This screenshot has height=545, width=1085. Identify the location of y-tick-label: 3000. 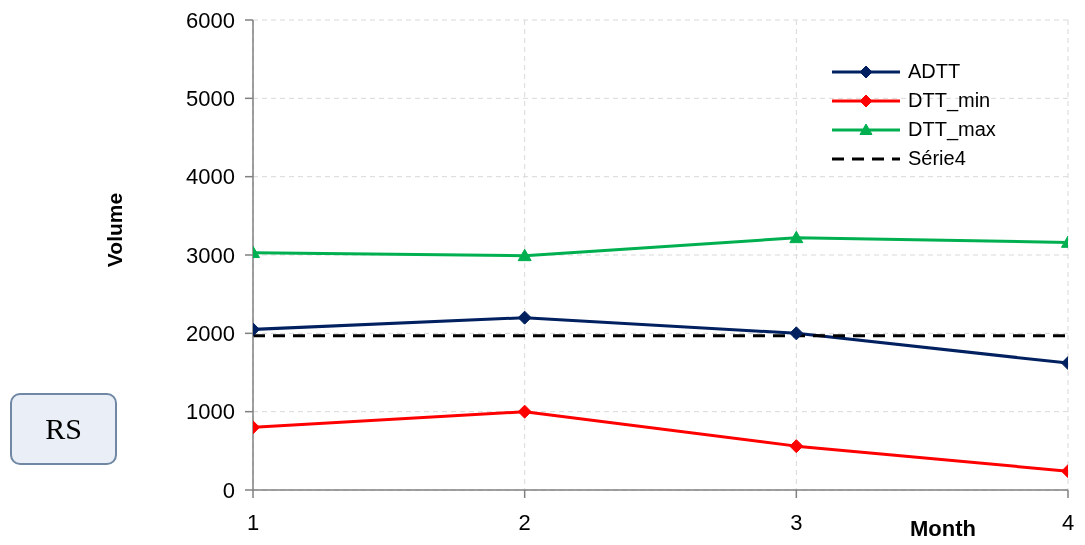
(210, 255).